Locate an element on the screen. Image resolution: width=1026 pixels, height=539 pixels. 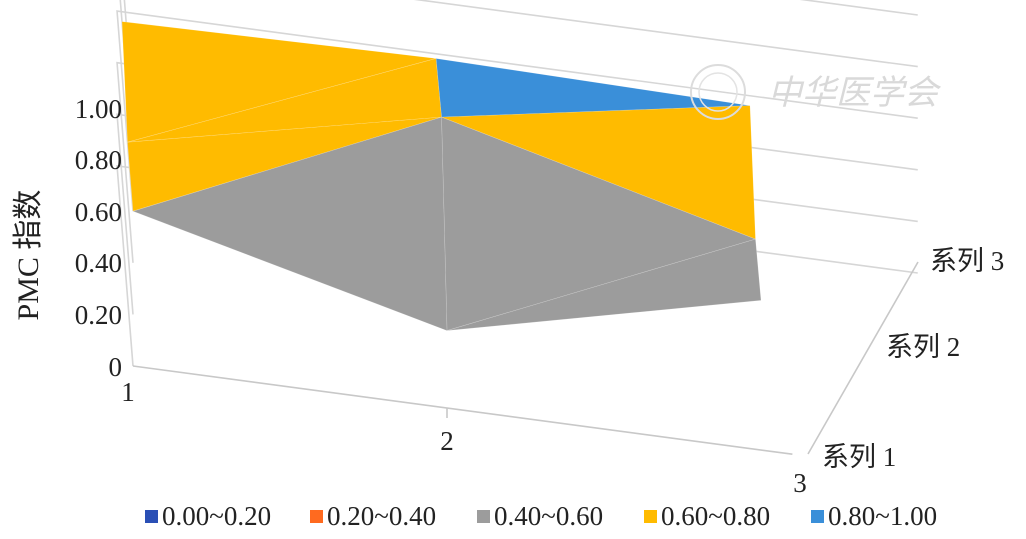
z-tick-label: 1.00 is located at coordinates (98, 109).